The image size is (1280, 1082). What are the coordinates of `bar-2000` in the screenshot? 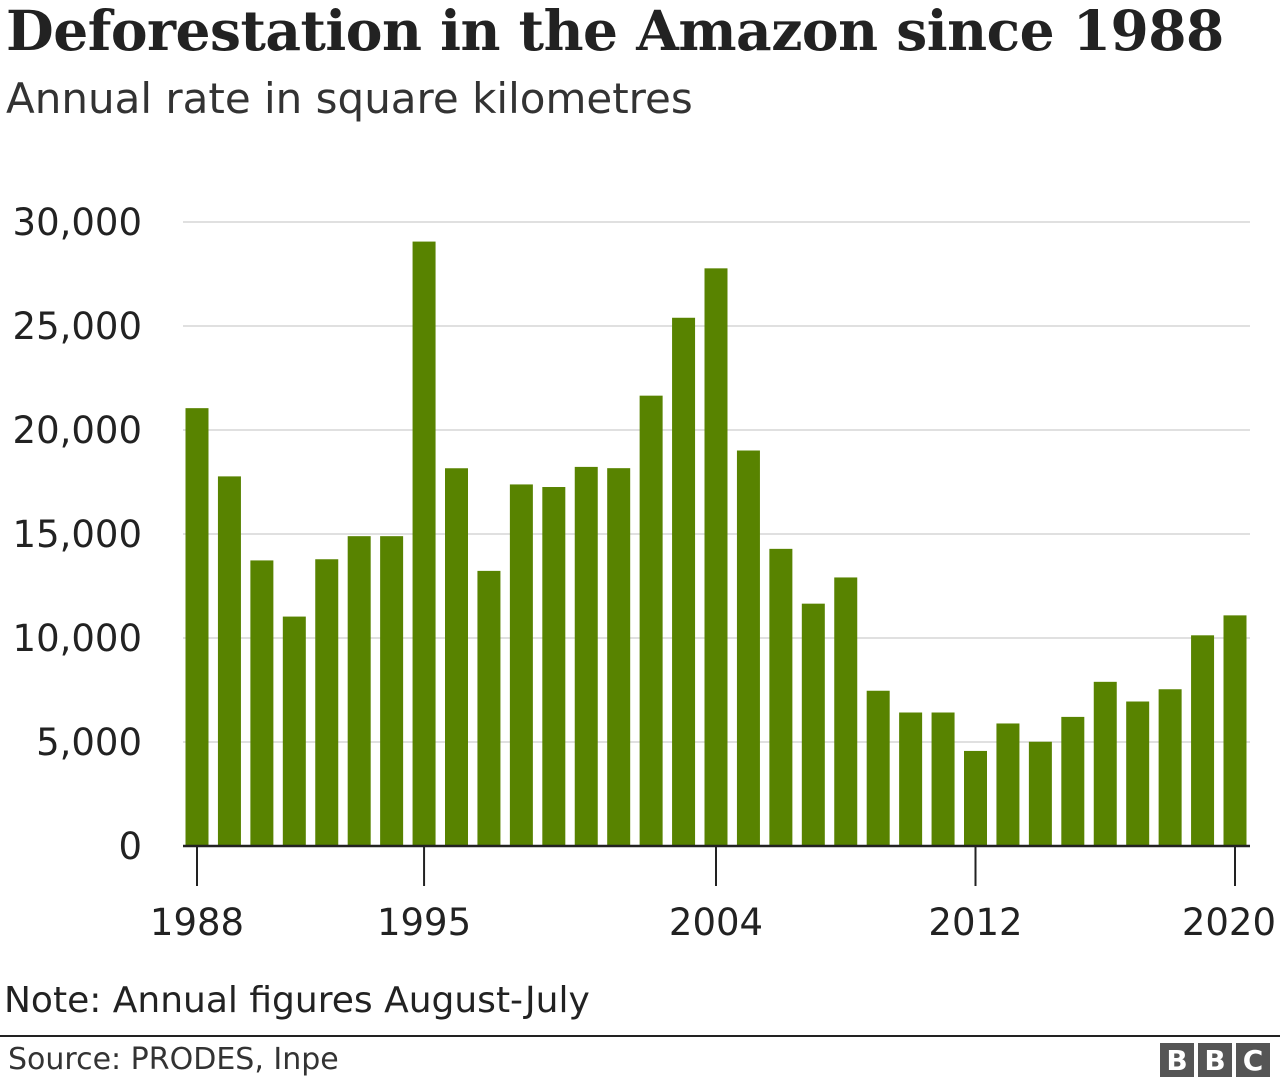 It's located at (586, 656).